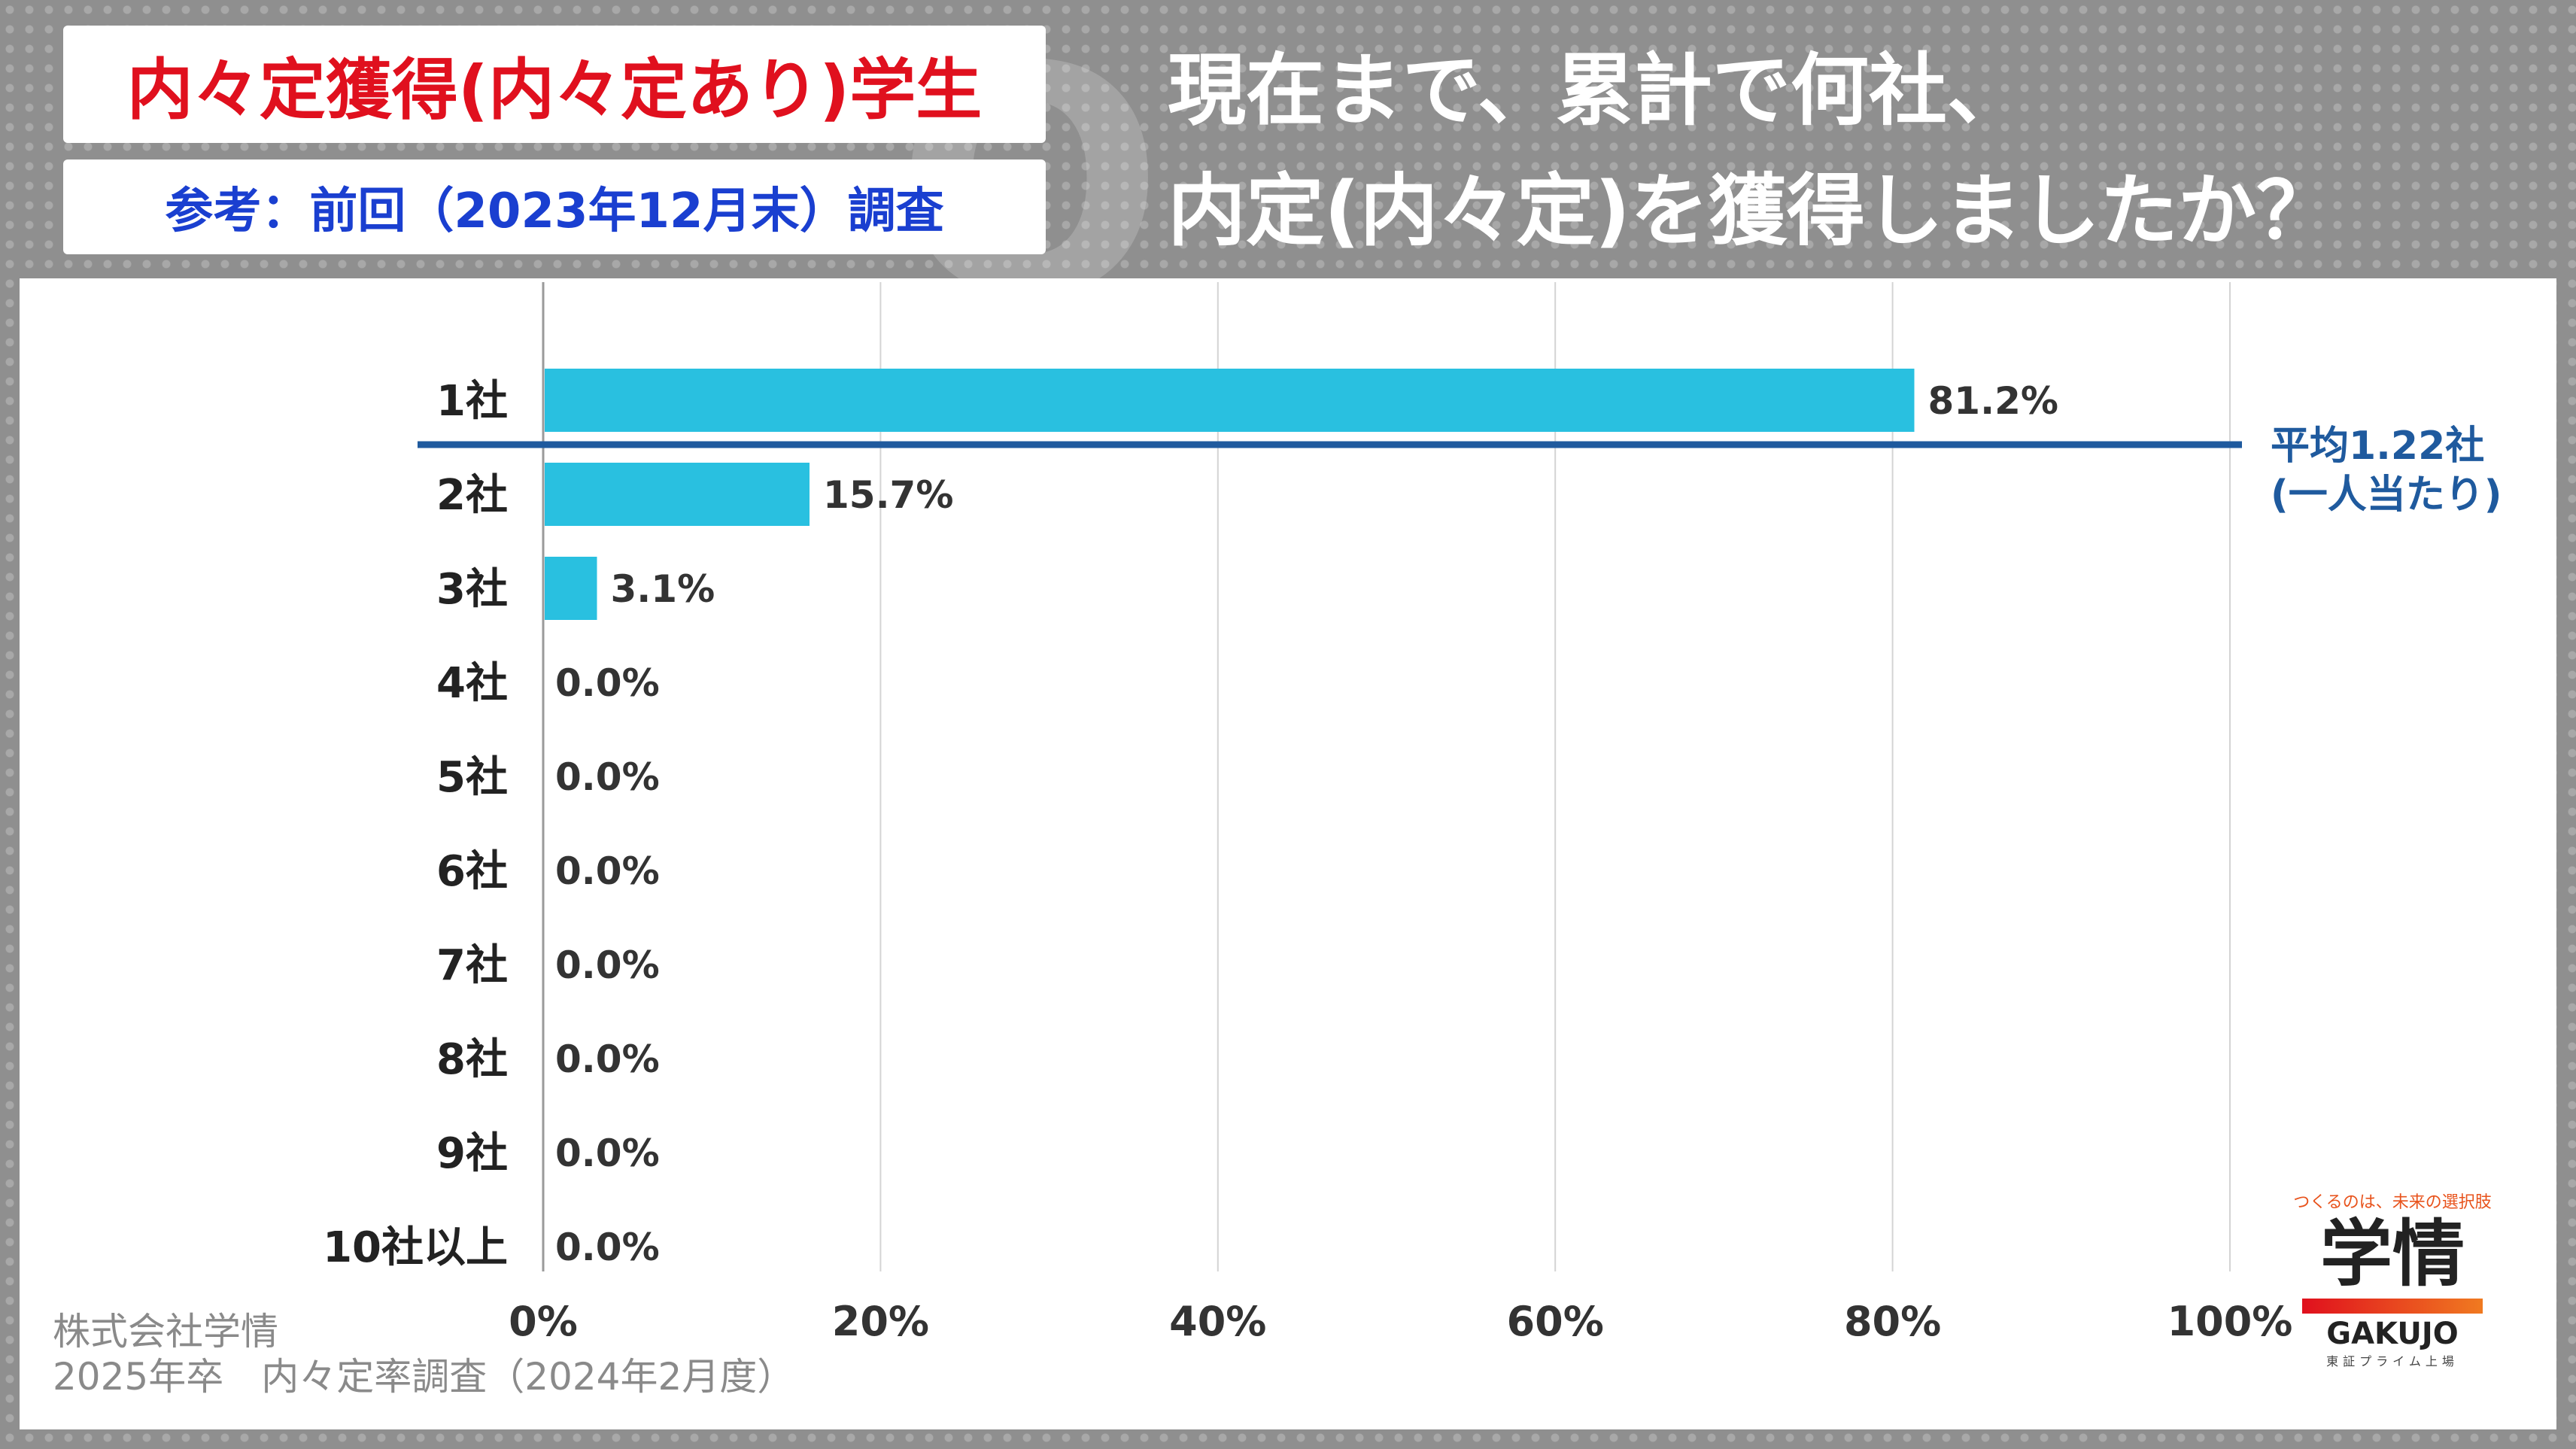  Describe the element at coordinates (472, 1059) in the screenshot. I see `category-label: 8社` at that location.